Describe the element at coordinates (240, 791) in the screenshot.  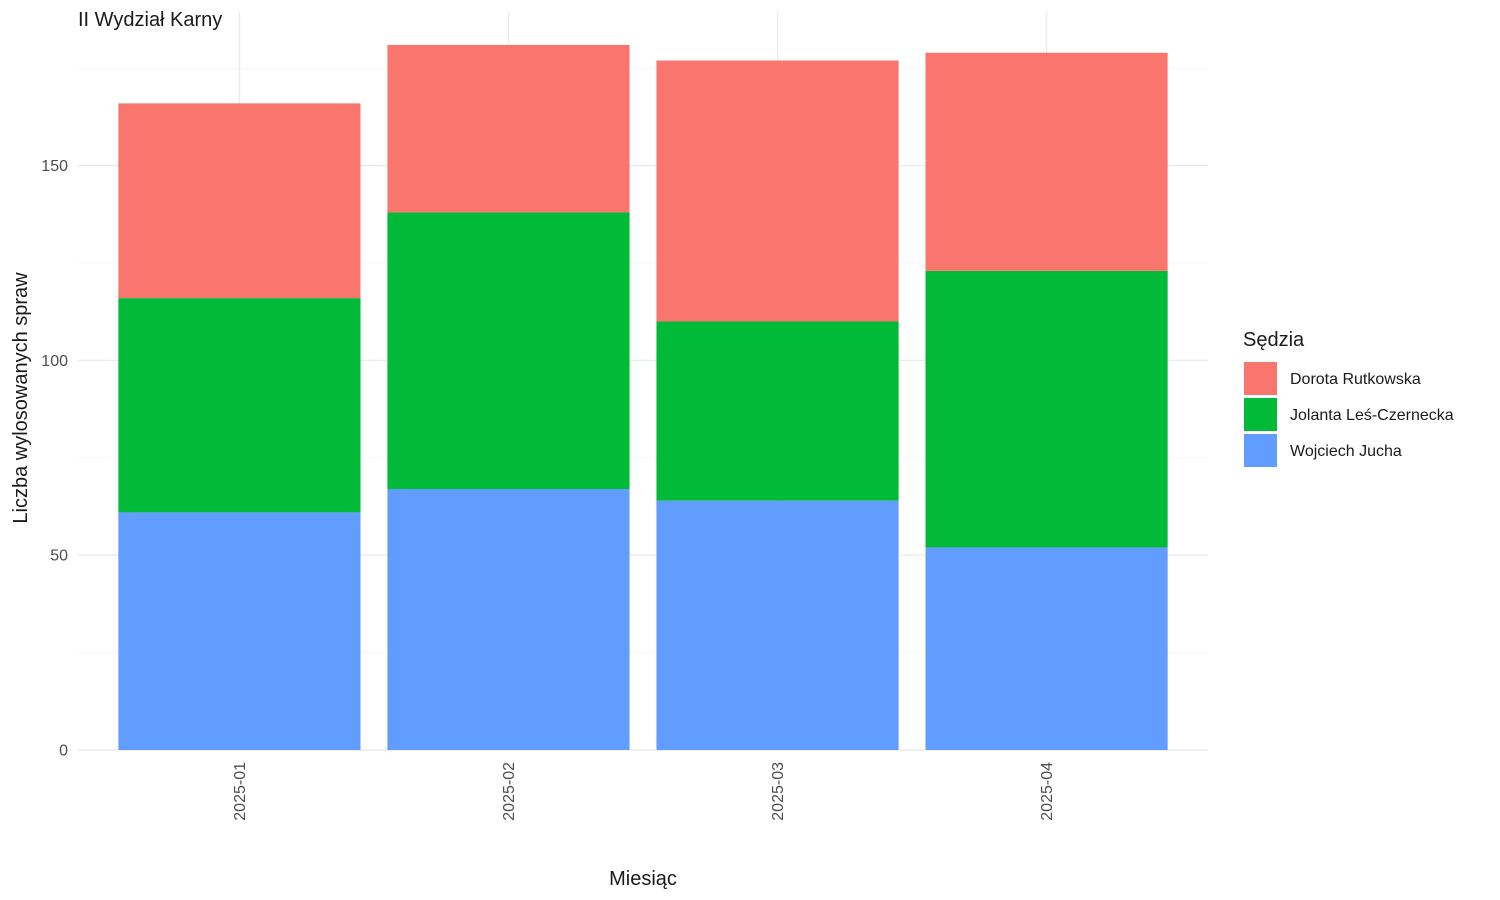
I see `x-tick-label: 2025-01` at that location.